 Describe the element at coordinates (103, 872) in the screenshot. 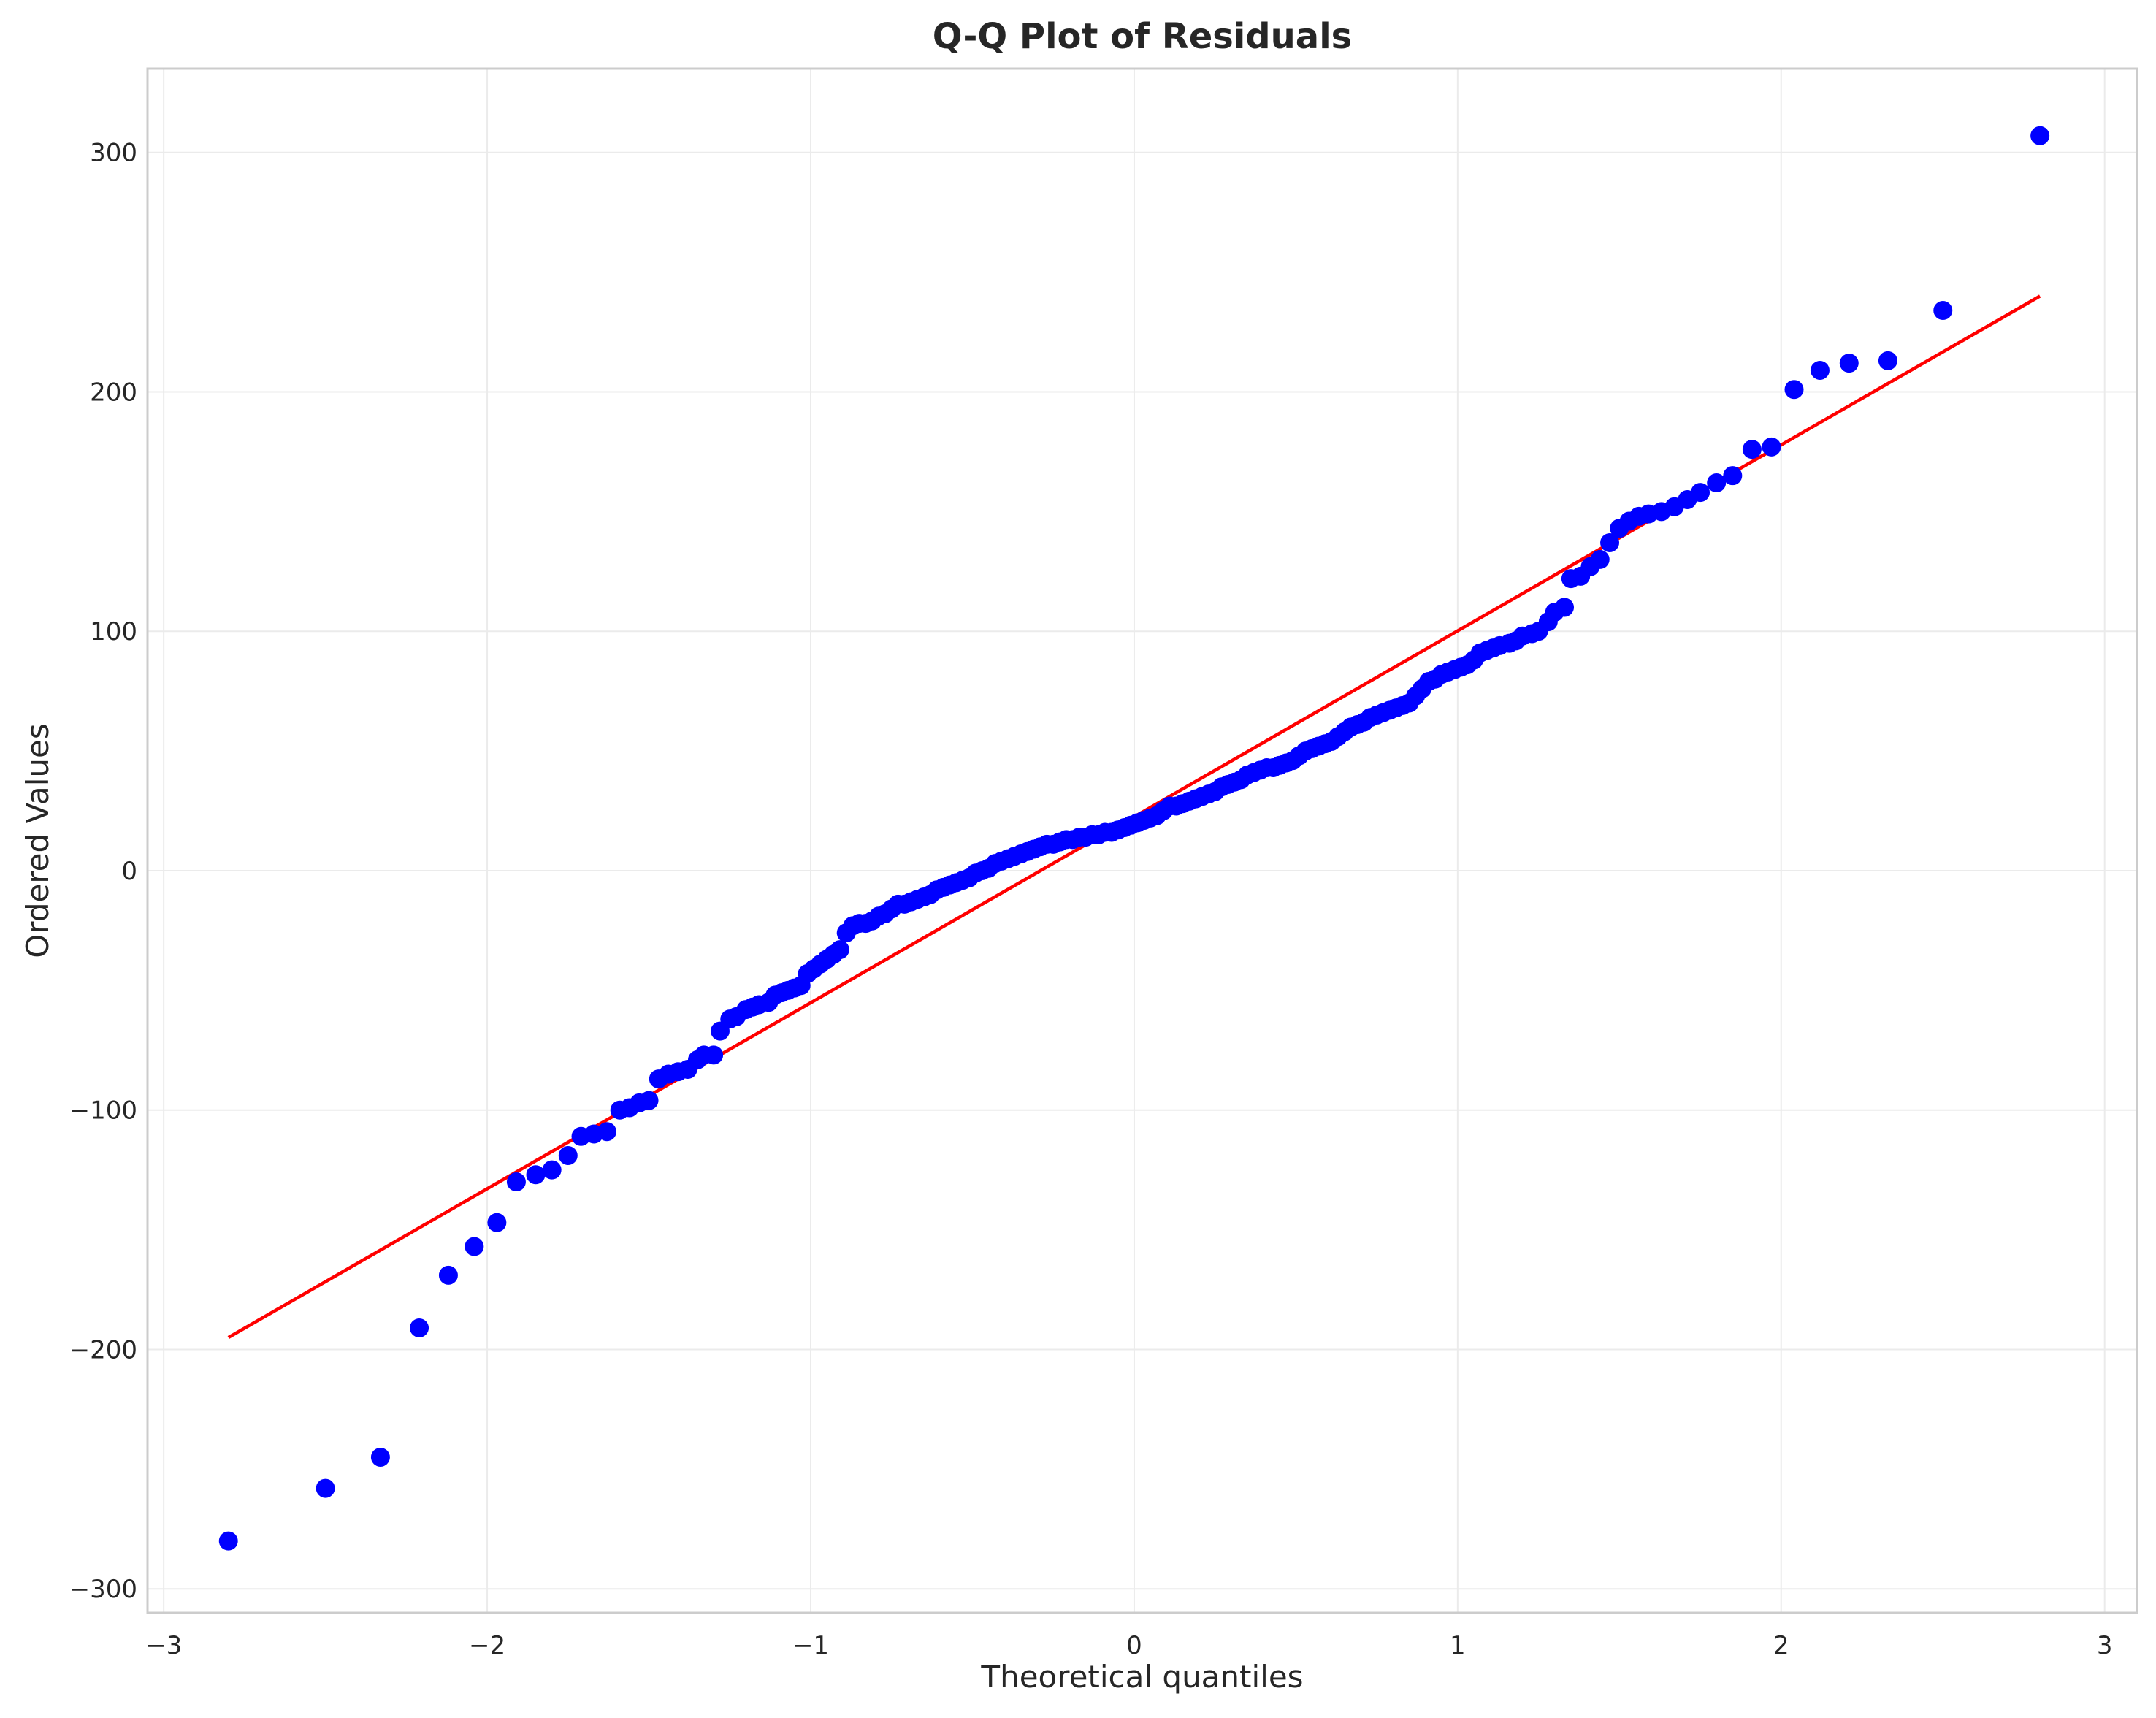

I see `y-tick-labels: −300 −200 −100 0 100 200 300` at that location.